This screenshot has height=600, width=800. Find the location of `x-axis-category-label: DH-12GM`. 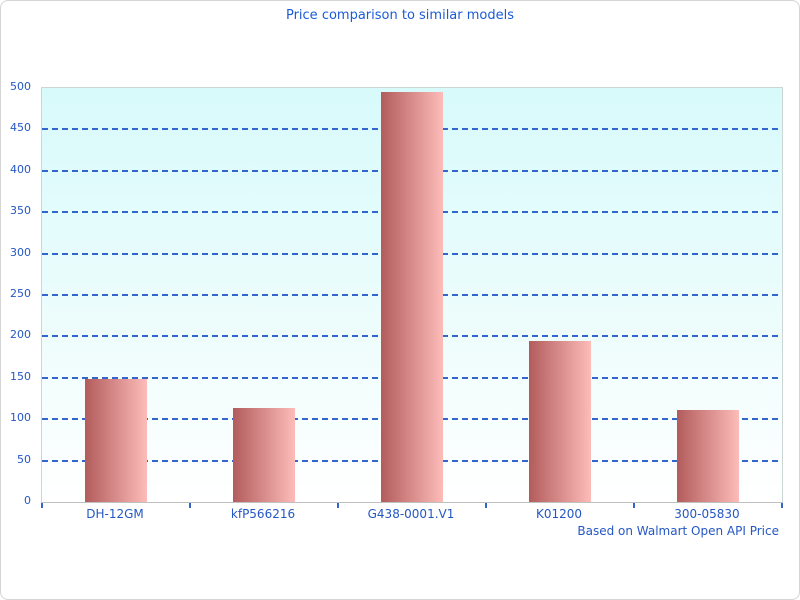

x-axis-category-label: DH-12GM is located at coordinates (115, 514).